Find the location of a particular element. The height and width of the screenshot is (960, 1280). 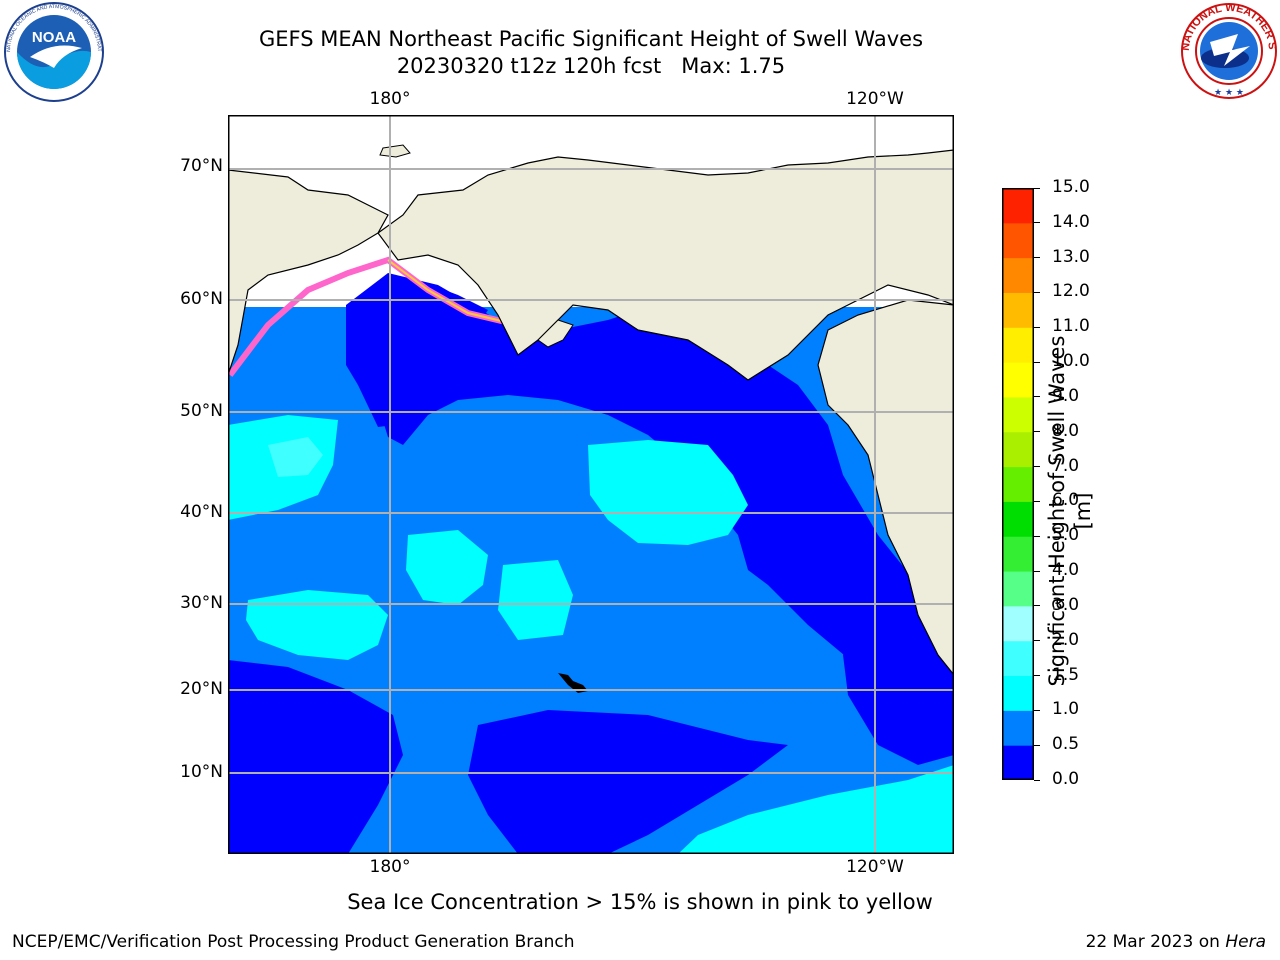

colorbar-title: Significant Height of Swell Waves [m] is located at coordinates (1070, 511).